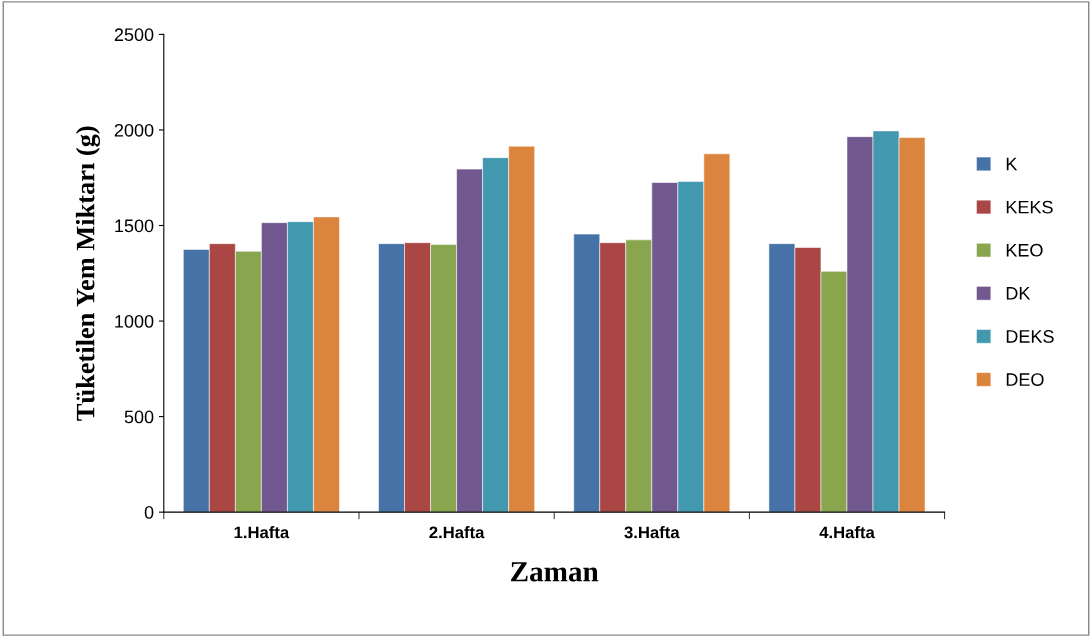 Image resolution: width=1092 pixels, height=637 pixels. Describe the element at coordinates (1029, 207) in the screenshot. I see `legend-label: KEKS` at that location.